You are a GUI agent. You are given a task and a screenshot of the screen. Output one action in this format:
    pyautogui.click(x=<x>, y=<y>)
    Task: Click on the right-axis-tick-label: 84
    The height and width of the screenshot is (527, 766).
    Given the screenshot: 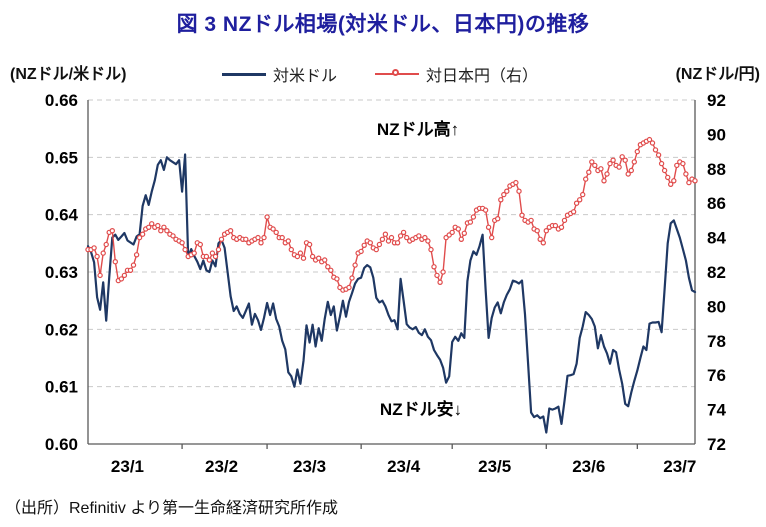 What is the action you would take?
    pyautogui.click(x=716, y=238)
    